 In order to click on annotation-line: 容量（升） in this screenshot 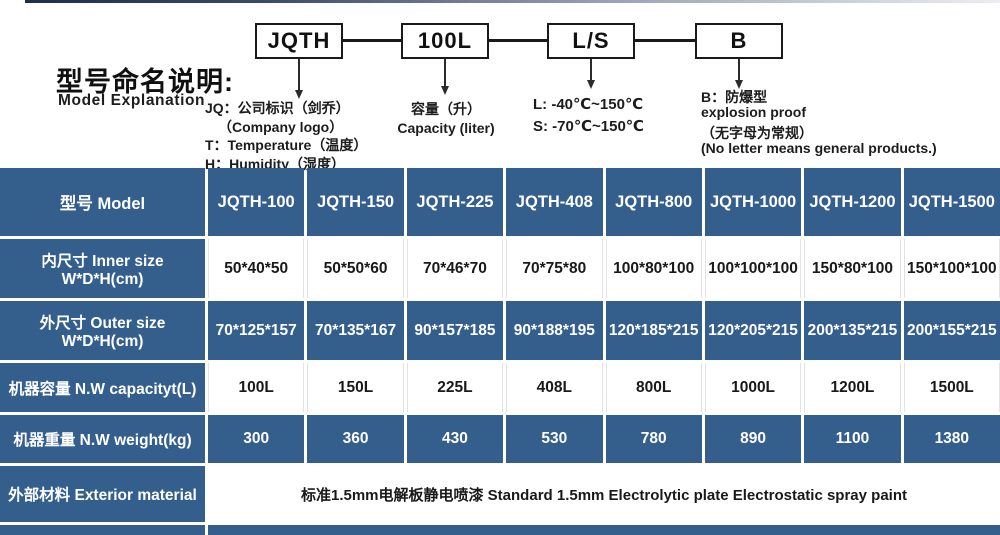, I will do `click(446, 109)`.